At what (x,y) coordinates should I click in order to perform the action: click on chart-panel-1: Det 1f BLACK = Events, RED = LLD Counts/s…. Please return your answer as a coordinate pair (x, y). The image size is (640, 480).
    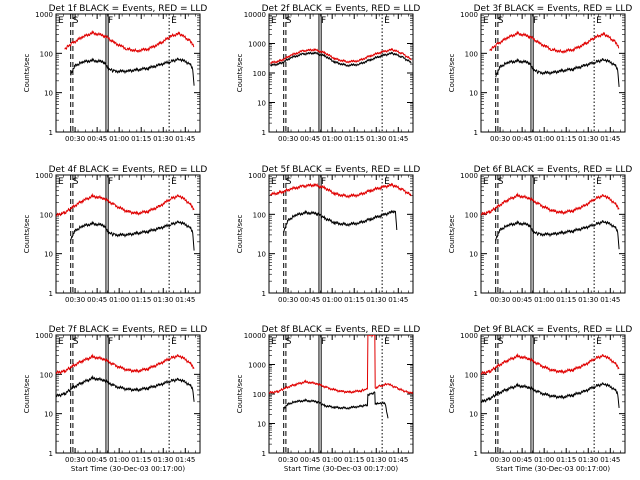
    Looking at the image, I should click on (115, 73).